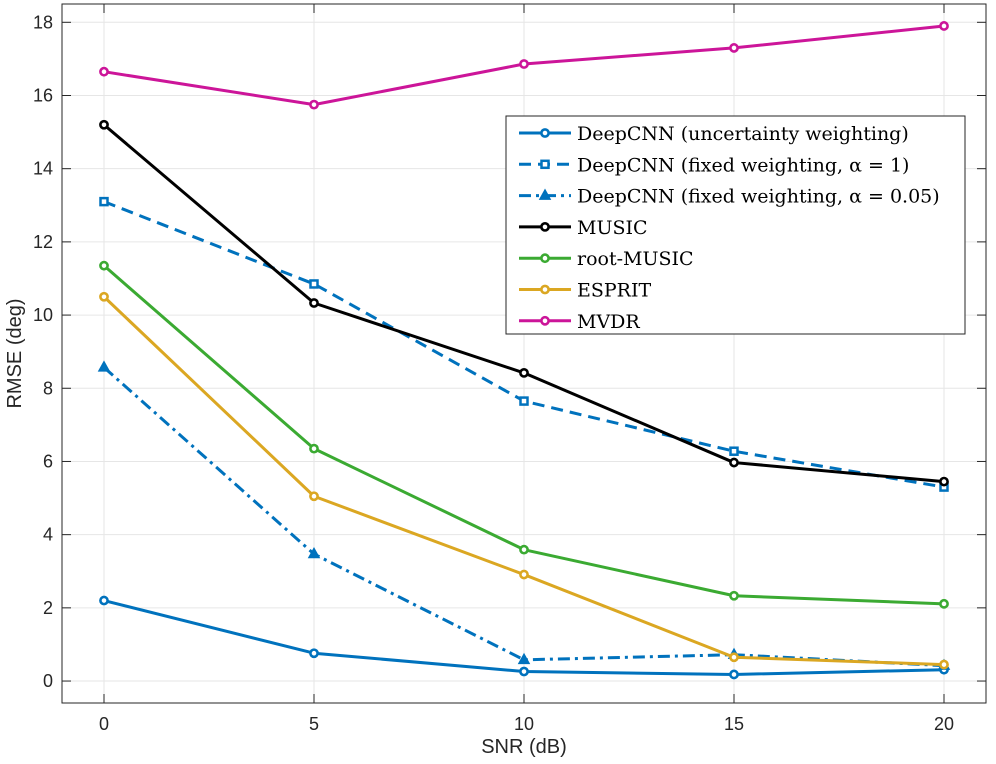  What do you see at coordinates (48, 681) in the screenshot?
I see `y-tick-label: 0` at bounding box center [48, 681].